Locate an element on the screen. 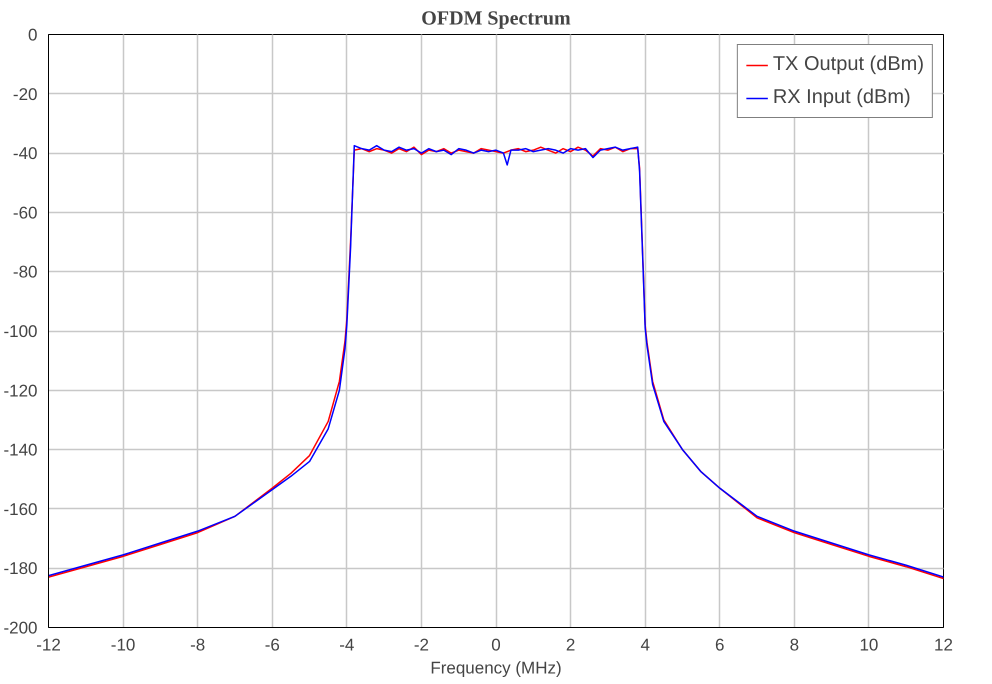 The image size is (992, 684). x-tick-label: -4 is located at coordinates (346, 645).